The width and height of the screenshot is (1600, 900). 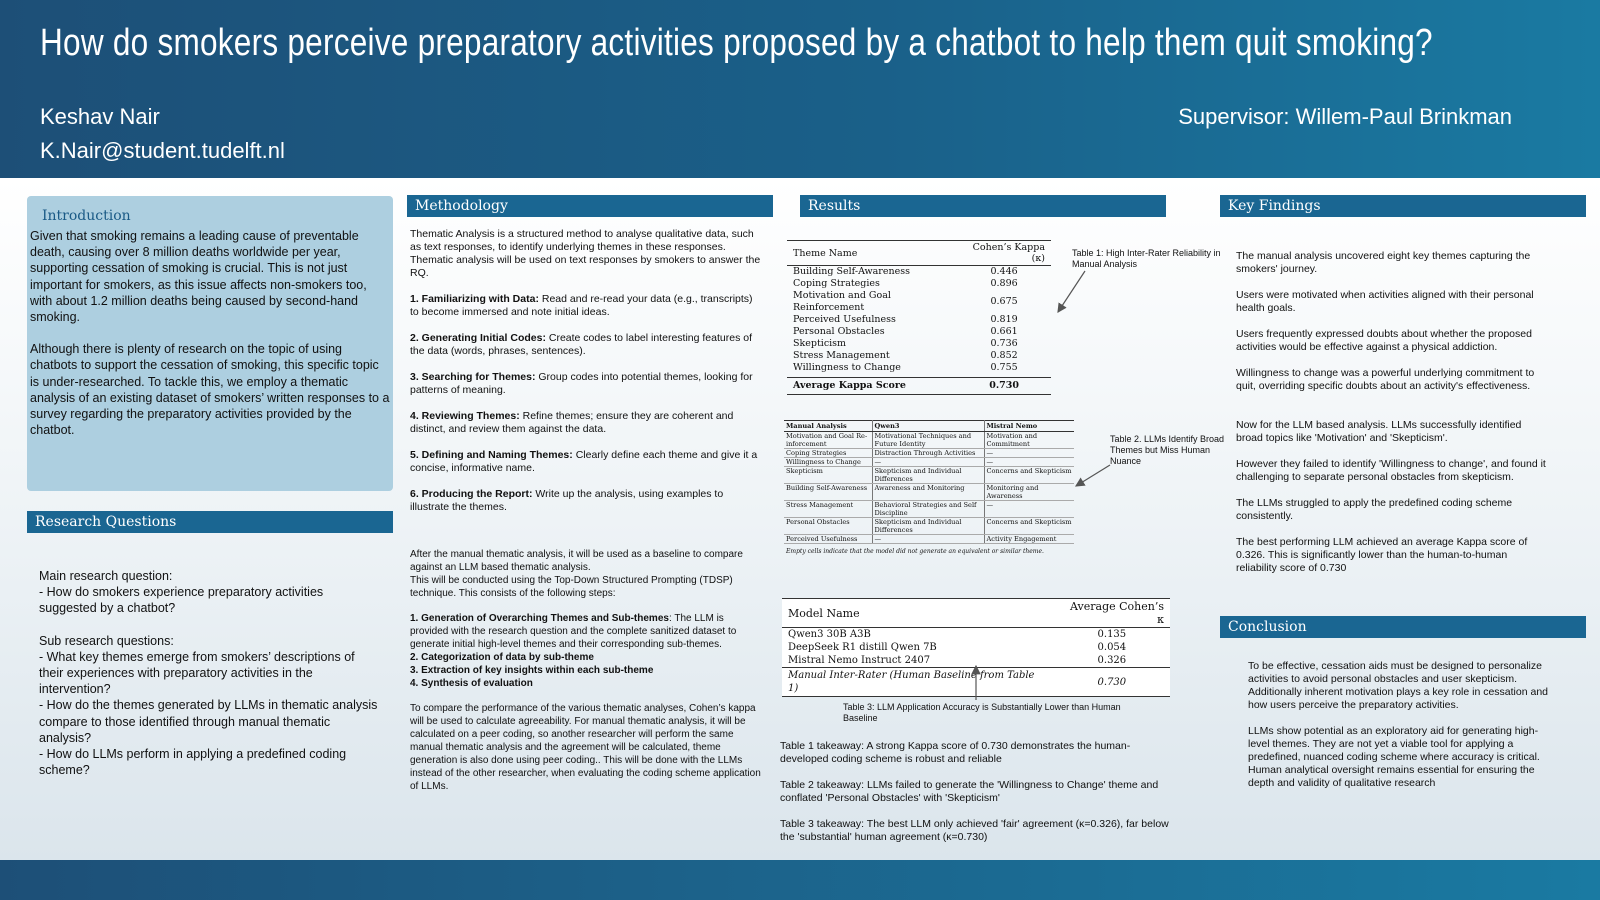 I want to click on table-average-row: Average Kappa Score 0.730, so click(x=919, y=386).